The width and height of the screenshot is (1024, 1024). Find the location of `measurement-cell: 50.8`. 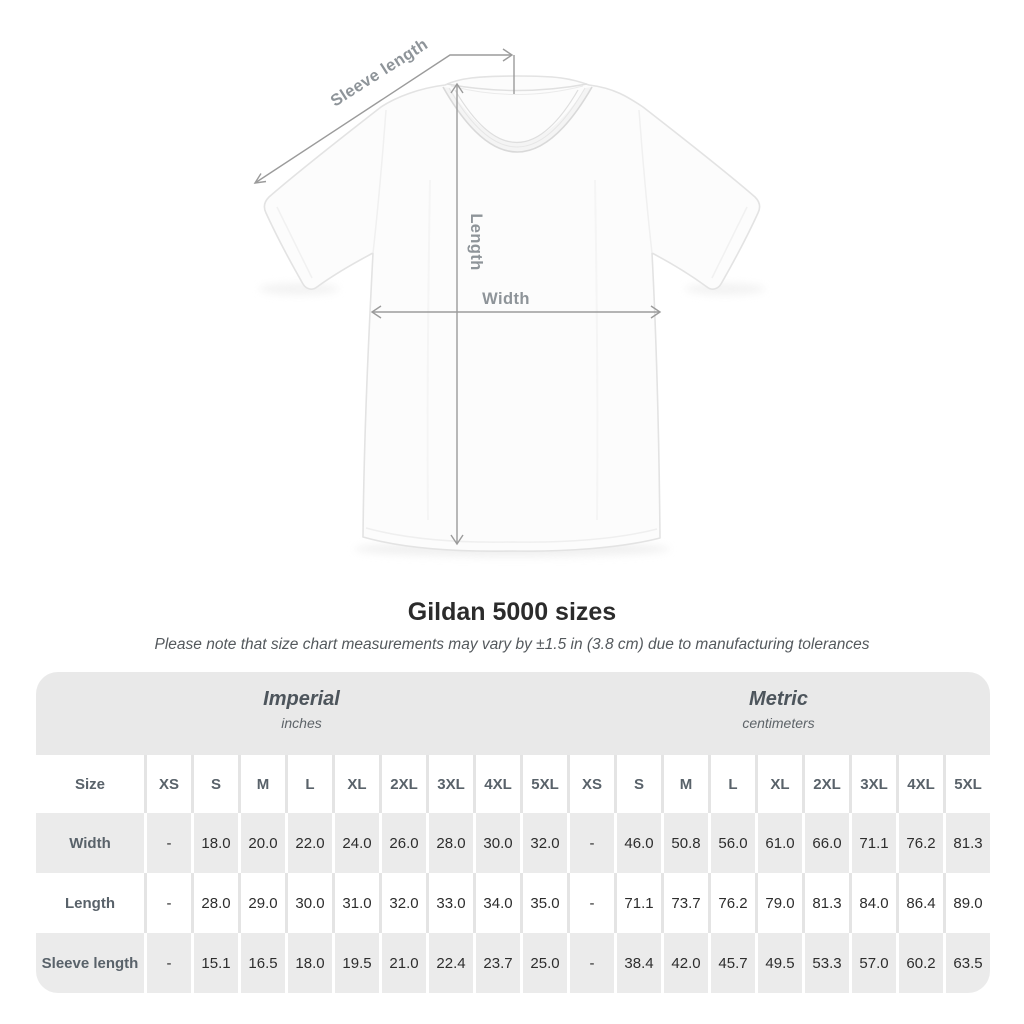

measurement-cell: 50.8 is located at coordinates (684, 843).